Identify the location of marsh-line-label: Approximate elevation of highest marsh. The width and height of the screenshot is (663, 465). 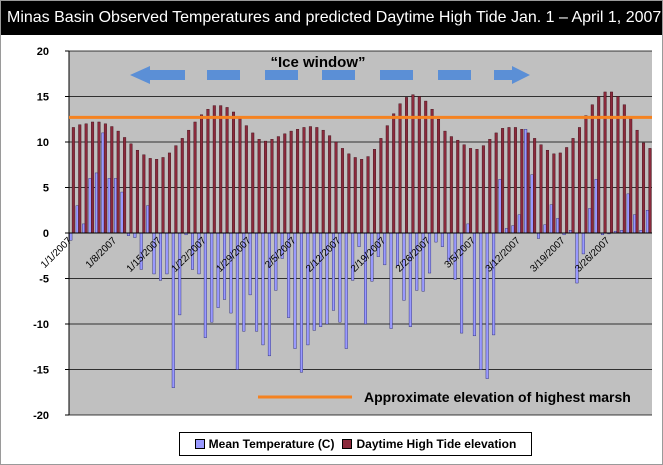
(497, 397).